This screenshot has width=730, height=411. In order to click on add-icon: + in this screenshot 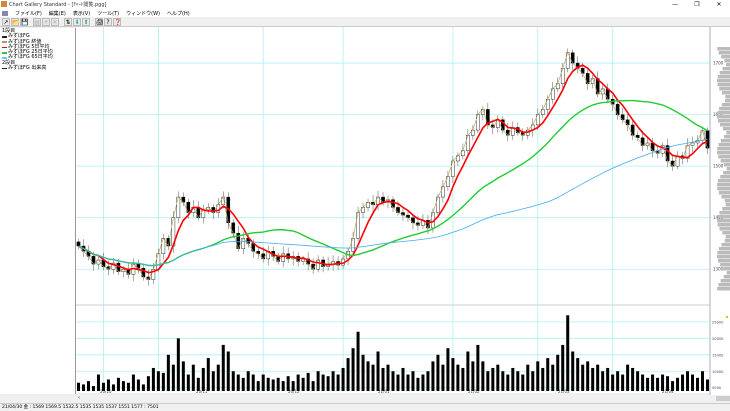, I will do `click(46, 21)`.